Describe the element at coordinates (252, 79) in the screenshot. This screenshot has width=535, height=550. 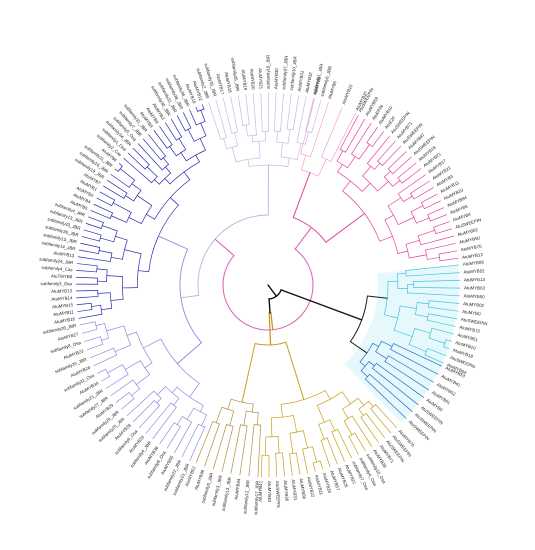
I see `leaf-label: AtuMYB20` at that location.